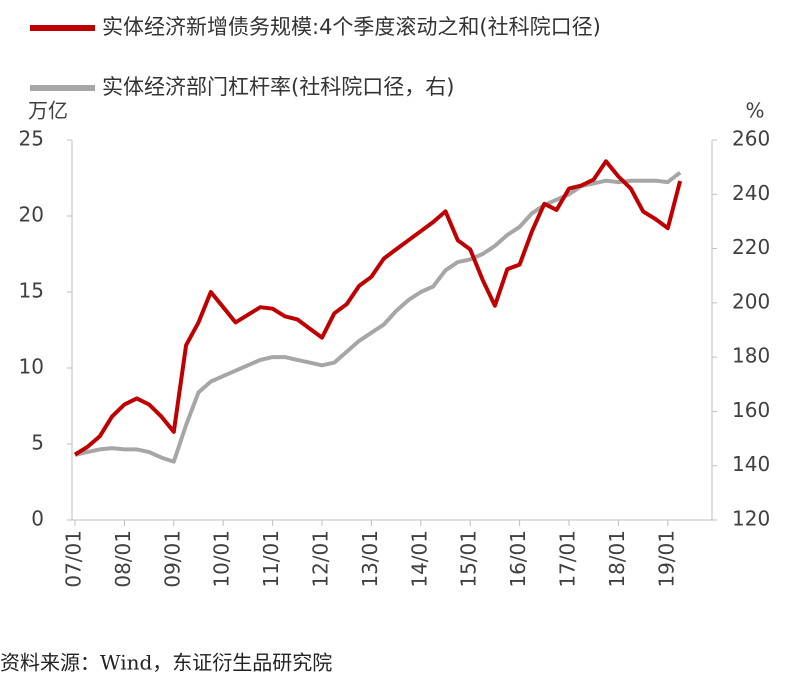 This screenshot has height=687, width=800. Describe the element at coordinates (751, 410) in the screenshot. I see `y2-tick-label: 160` at that location.